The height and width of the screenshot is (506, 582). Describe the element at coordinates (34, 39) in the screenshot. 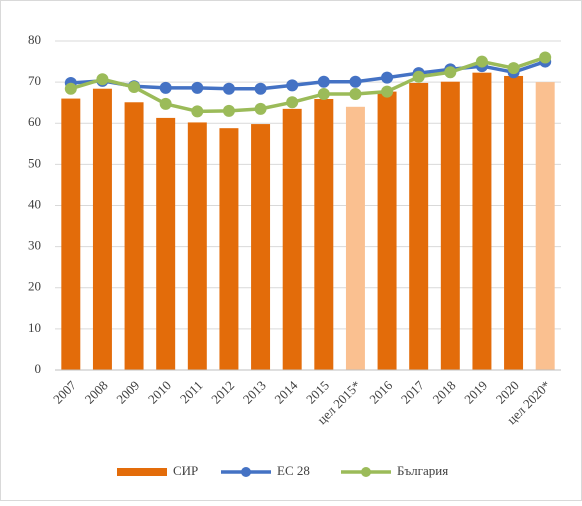

I see `y-tick-label: 80` at that location.